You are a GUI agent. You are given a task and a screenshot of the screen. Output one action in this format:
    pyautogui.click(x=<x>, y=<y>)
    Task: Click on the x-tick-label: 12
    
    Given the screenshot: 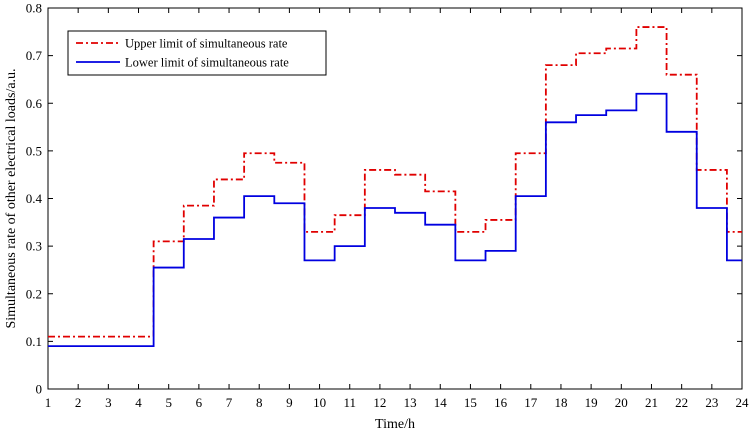 What is the action you would take?
    pyautogui.click(x=379, y=402)
    